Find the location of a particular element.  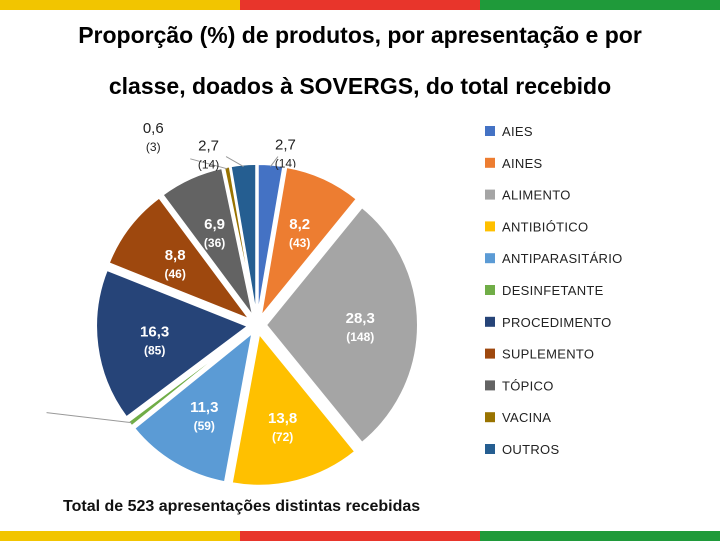

value-label-7: 8,8 is located at coordinates (175, 255).